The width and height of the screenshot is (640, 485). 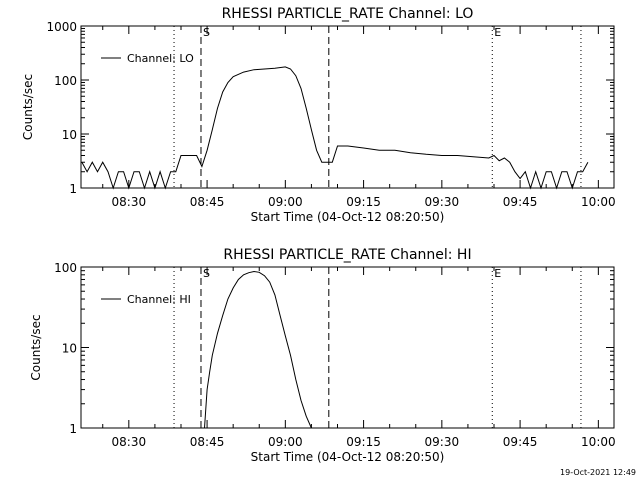 I want to click on chart-title: RHESSI PARTICLE_RATE Channel: HI, so click(x=347, y=255).